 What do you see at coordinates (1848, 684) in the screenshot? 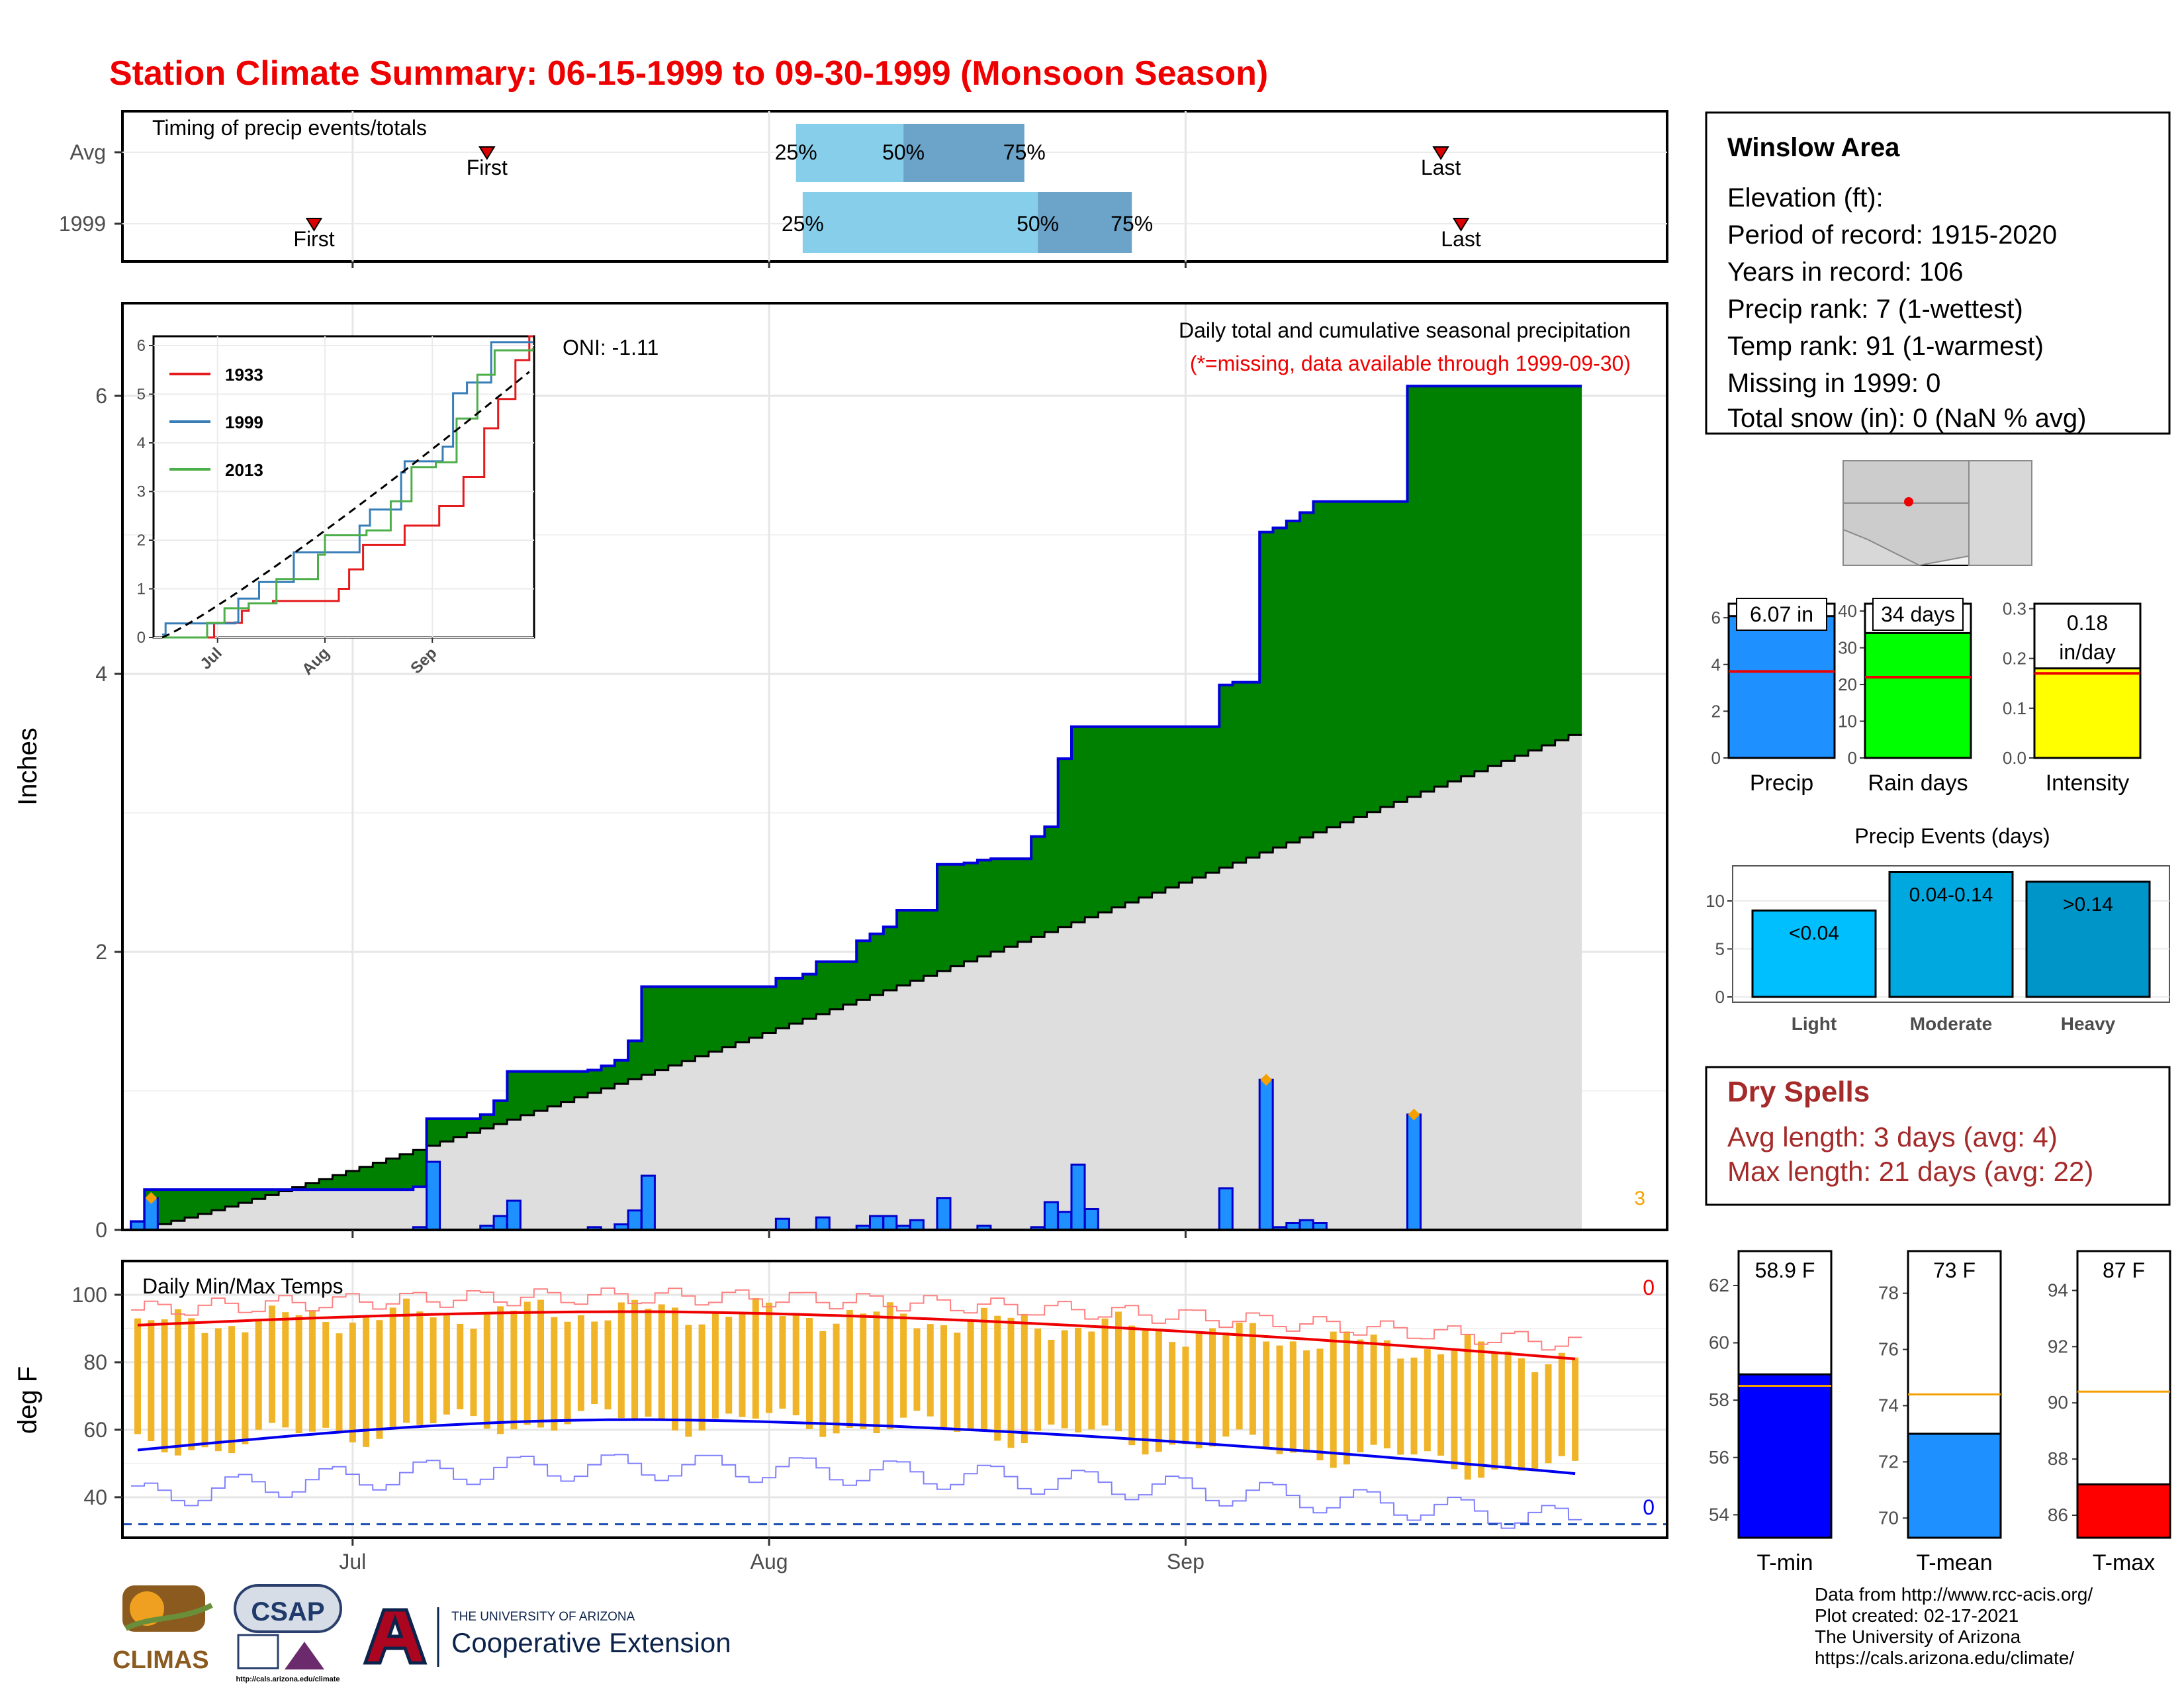
I see `summary-y-tick-label: 20` at bounding box center [1848, 684].